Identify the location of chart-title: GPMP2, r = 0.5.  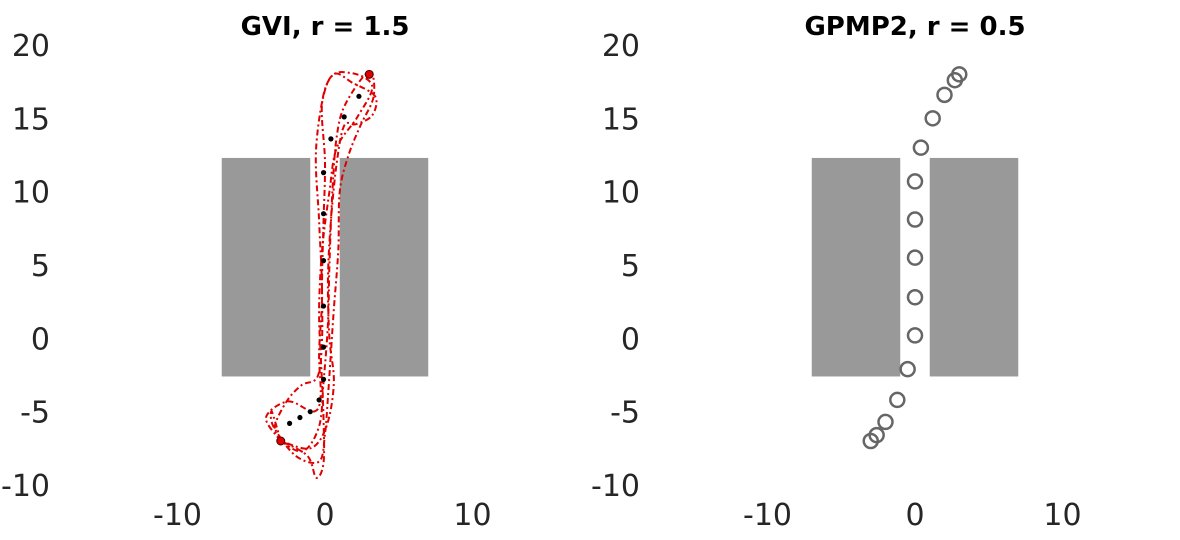
(914, 27).